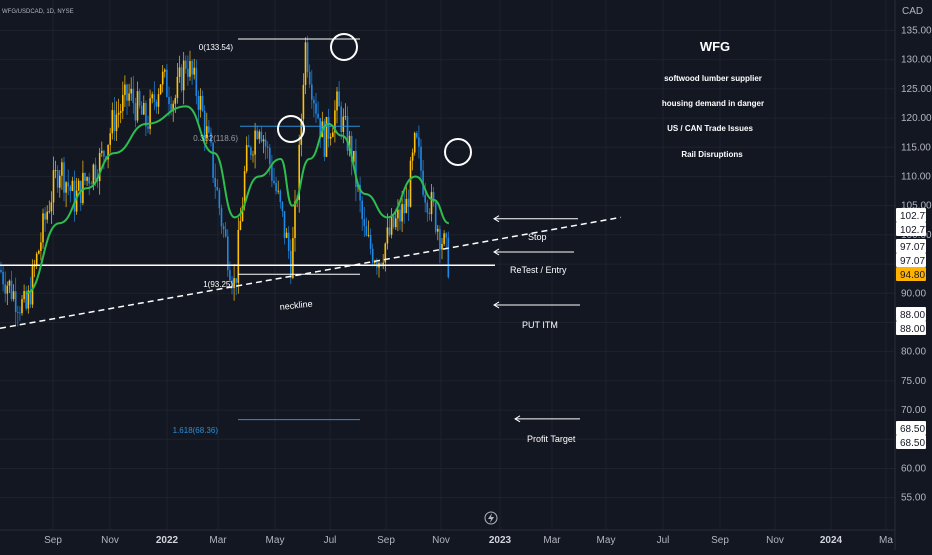 The height and width of the screenshot is (555, 932). I want to click on y-tick-label: 110.00, so click(916, 176).